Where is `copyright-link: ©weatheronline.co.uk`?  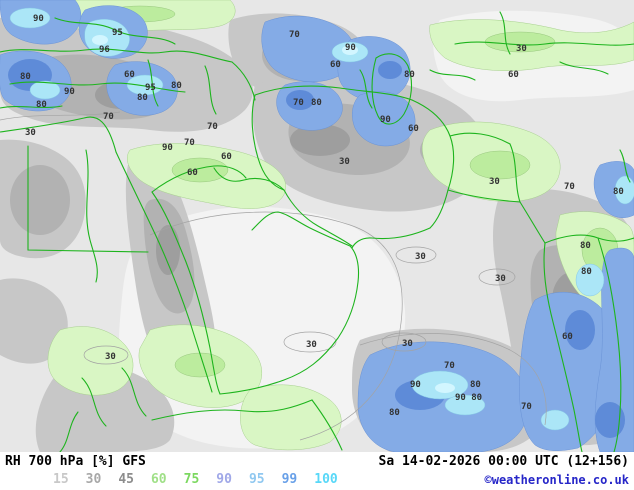
copyright-link: ©weatheronline.co.uk is located at coordinates (557, 479).